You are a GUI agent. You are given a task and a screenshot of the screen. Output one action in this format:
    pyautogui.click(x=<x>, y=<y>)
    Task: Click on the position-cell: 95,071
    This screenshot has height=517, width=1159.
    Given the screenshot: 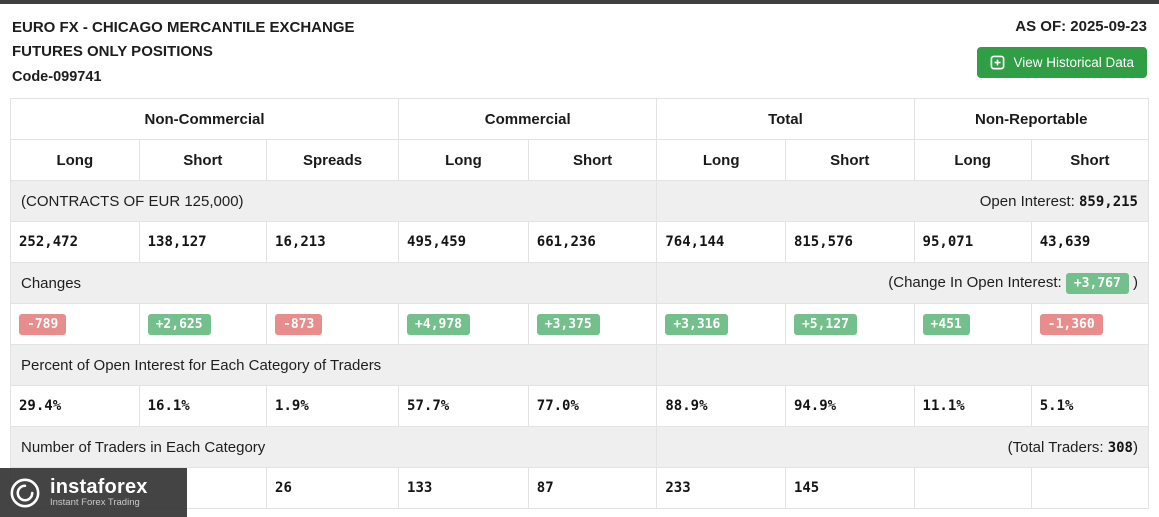 What is the action you would take?
    pyautogui.click(x=972, y=242)
    